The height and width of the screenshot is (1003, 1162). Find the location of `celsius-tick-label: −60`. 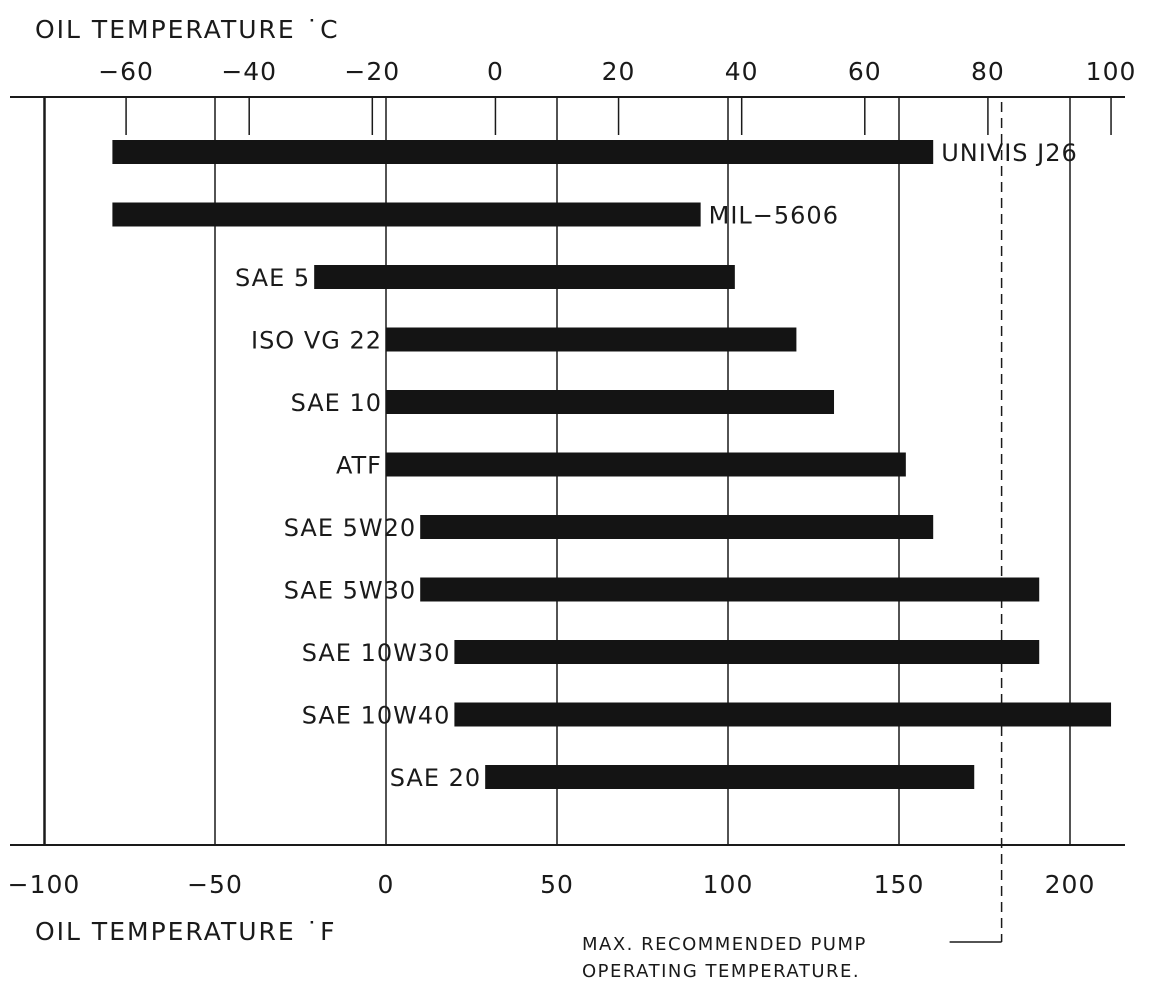

celsius-tick-label: −60 is located at coordinates (126, 71).